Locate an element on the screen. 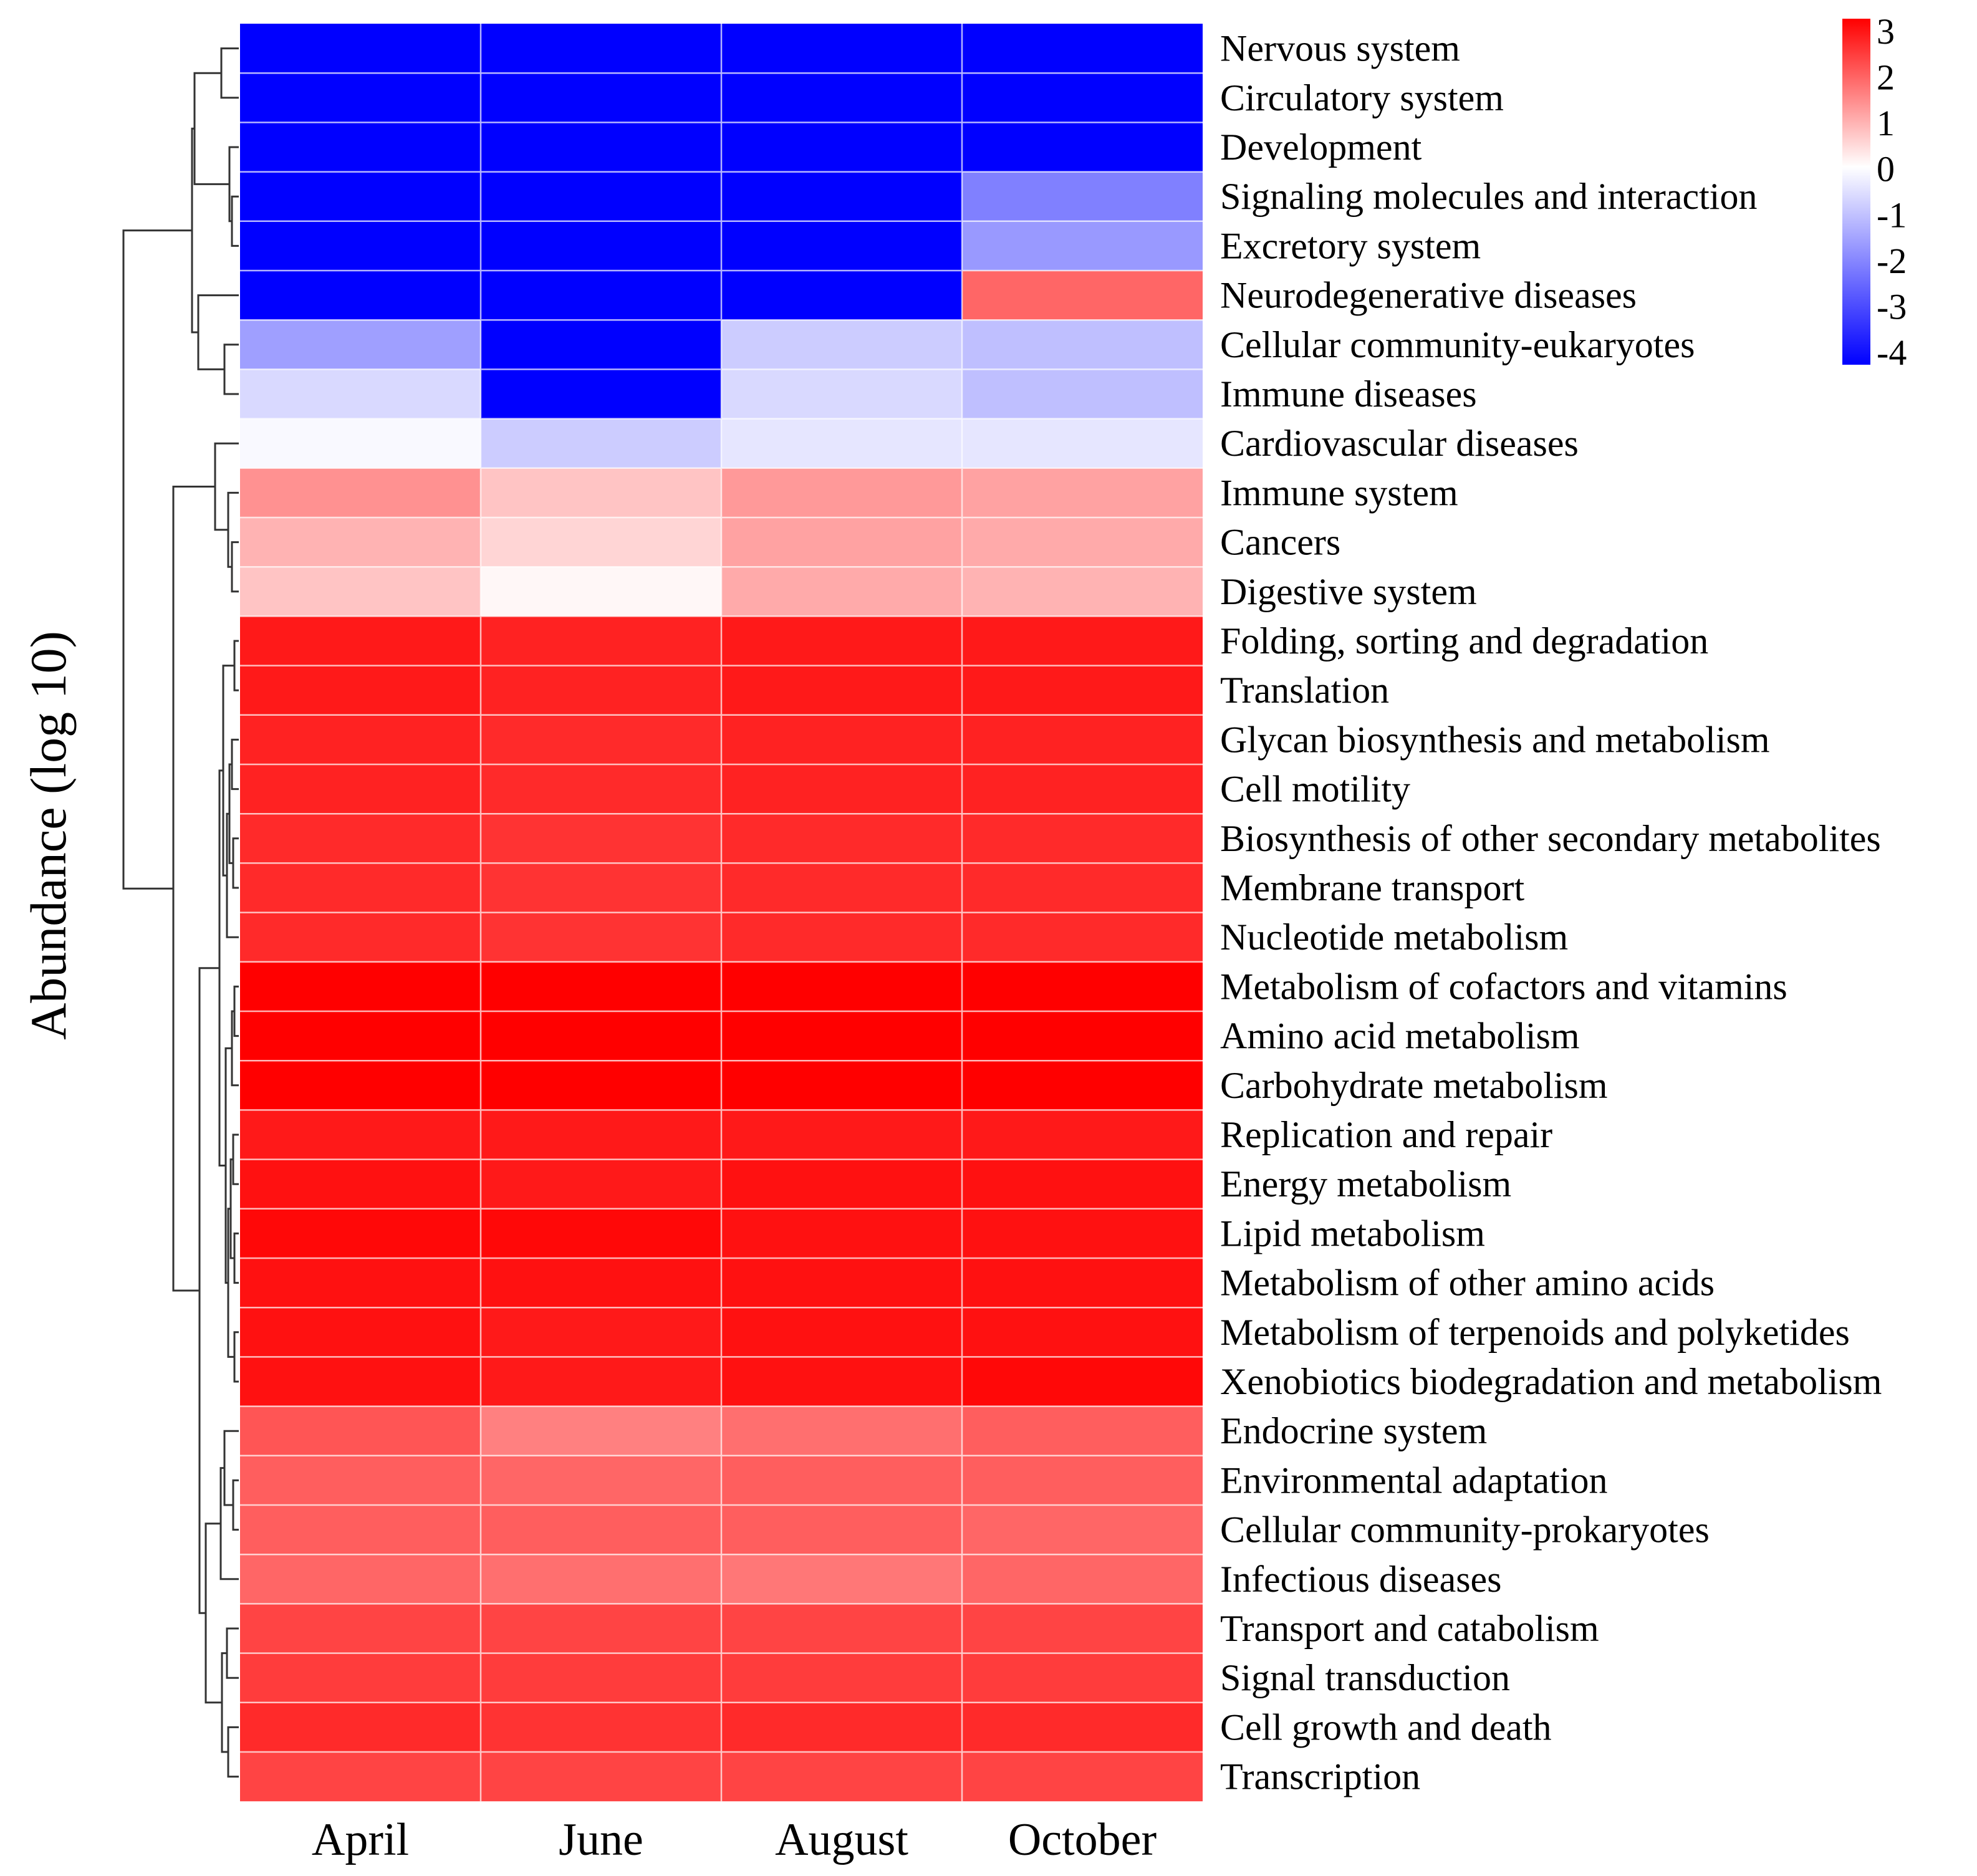 The width and height of the screenshot is (1977, 1876). cell-glycan-biosynthesis-and-metabolism-august is located at coordinates (841, 739).